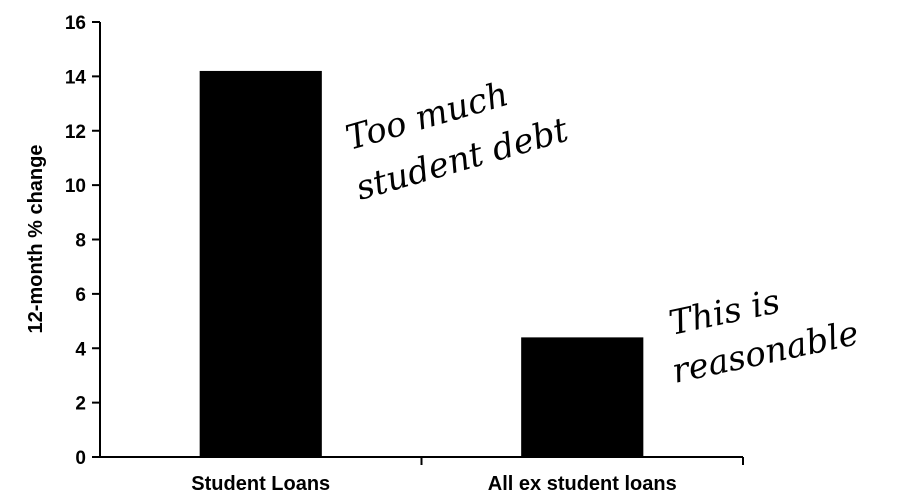 The image size is (905, 498). I want to click on y-tick-label: 0, so click(80, 458).